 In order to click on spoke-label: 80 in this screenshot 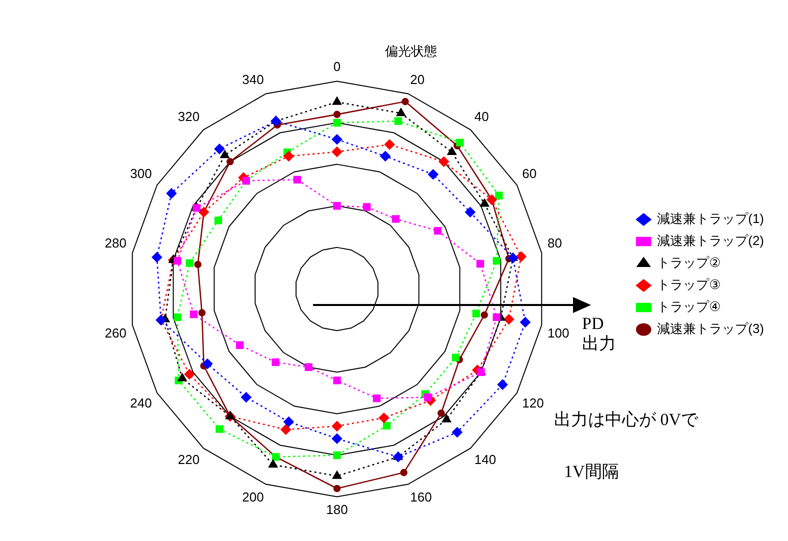, I will do `click(555, 243)`.